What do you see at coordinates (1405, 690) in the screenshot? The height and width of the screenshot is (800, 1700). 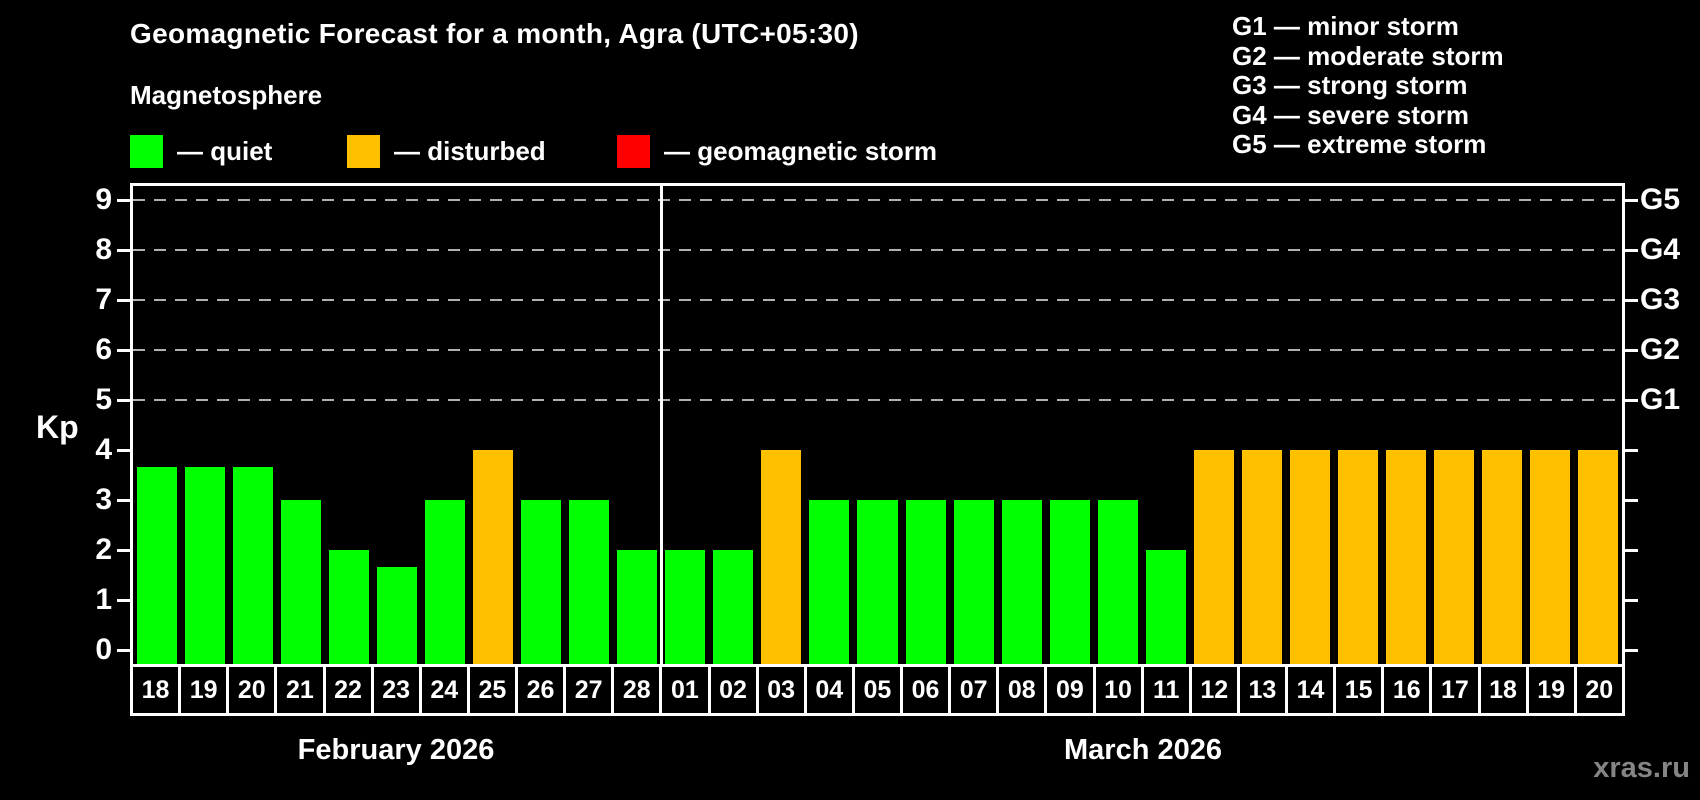 I see `date-cell: 16` at bounding box center [1405, 690].